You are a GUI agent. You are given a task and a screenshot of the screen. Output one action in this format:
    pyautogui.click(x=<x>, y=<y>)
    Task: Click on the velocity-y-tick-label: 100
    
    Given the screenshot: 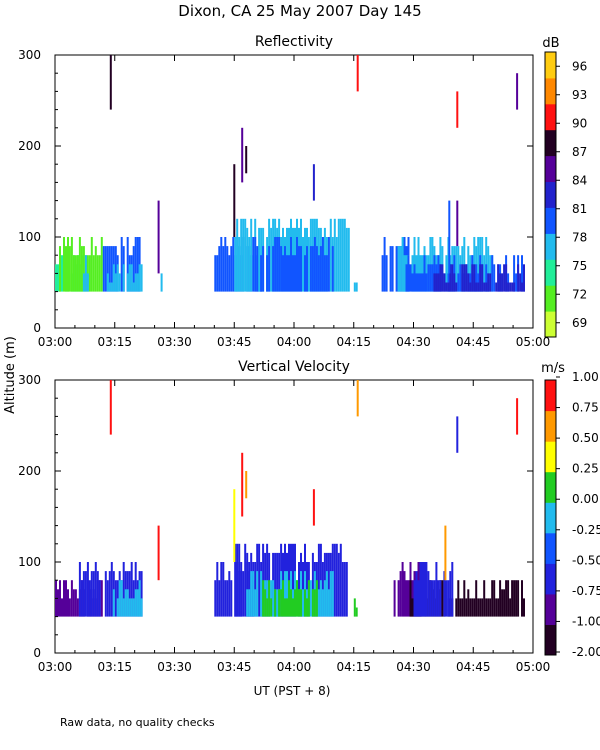 What is the action you would take?
    pyautogui.click(x=29, y=562)
    